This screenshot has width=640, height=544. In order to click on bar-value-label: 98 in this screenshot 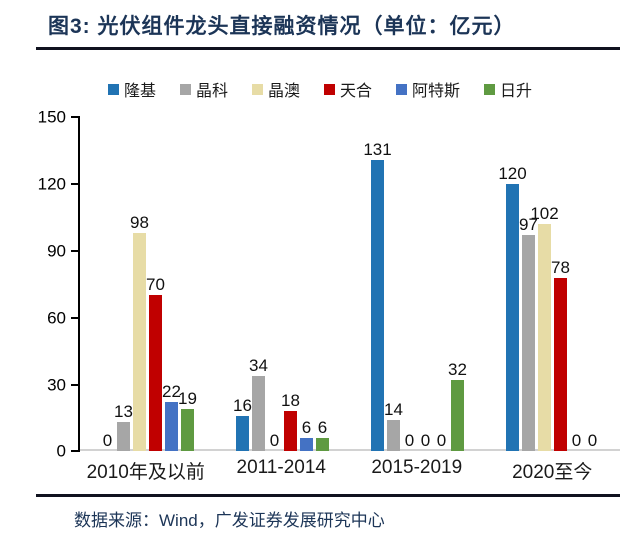, I will do `click(139, 223)`.